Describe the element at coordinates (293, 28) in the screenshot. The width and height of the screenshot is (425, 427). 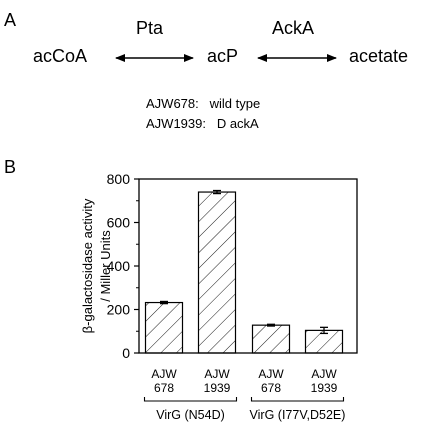
I see `enzyme-acka-label: AckA` at that location.